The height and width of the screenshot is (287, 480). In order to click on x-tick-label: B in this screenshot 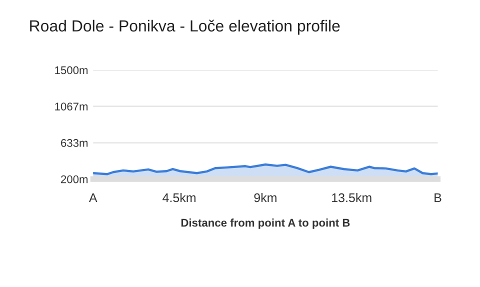, I will do `click(438, 197)`.